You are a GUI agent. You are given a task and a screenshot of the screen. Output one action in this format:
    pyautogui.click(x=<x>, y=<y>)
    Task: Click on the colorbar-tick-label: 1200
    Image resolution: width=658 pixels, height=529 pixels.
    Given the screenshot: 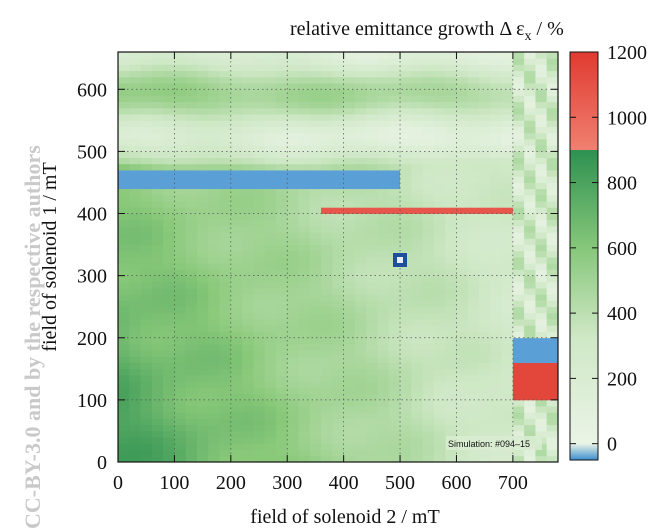 What is the action you would take?
    pyautogui.click(x=627, y=53)
    